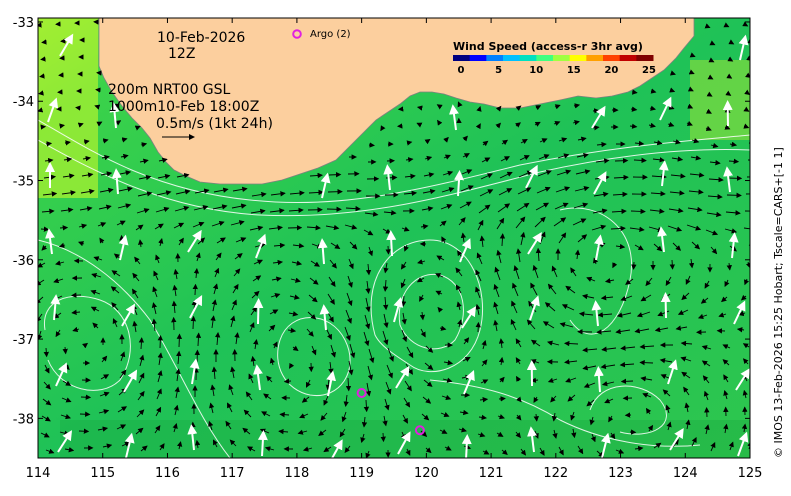 Image resolution: width=791 pixels, height=496 pixels. Describe the element at coordinates (611, 70) in the screenshot. I see `colorbar-tick-label-20: 20` at that location.